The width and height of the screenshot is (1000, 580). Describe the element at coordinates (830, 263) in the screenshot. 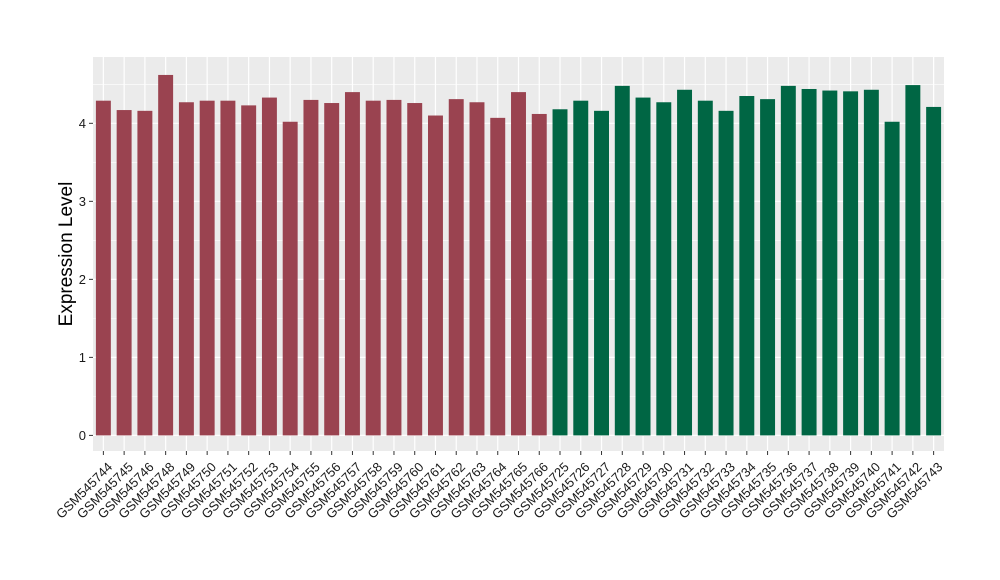

I see `bar-GSM545738` at that location.